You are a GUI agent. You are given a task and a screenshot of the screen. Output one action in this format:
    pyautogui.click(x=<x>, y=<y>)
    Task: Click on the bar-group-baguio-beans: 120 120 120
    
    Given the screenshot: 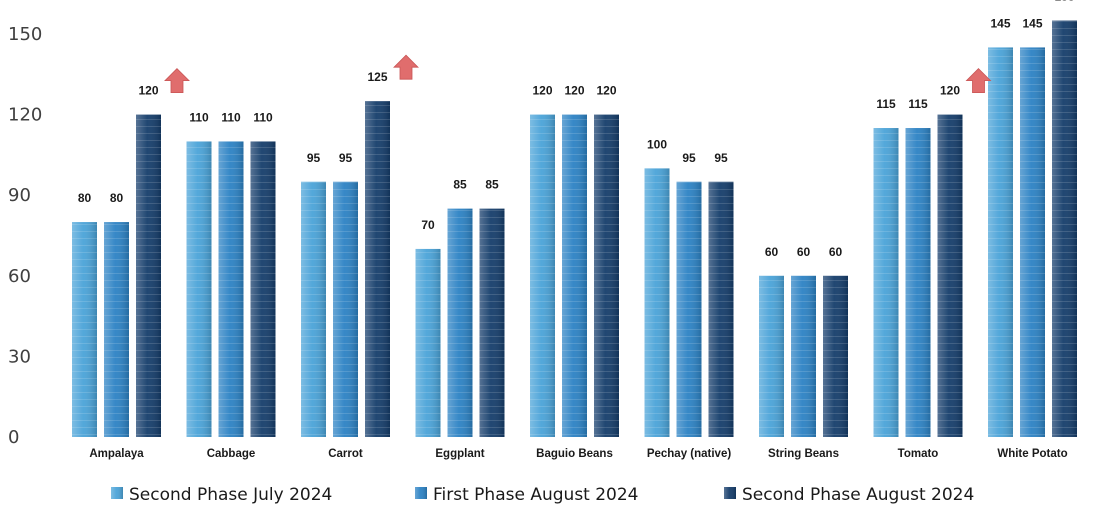 What is the action you would take?
    pyautogui.click(x=574, y=260)
    